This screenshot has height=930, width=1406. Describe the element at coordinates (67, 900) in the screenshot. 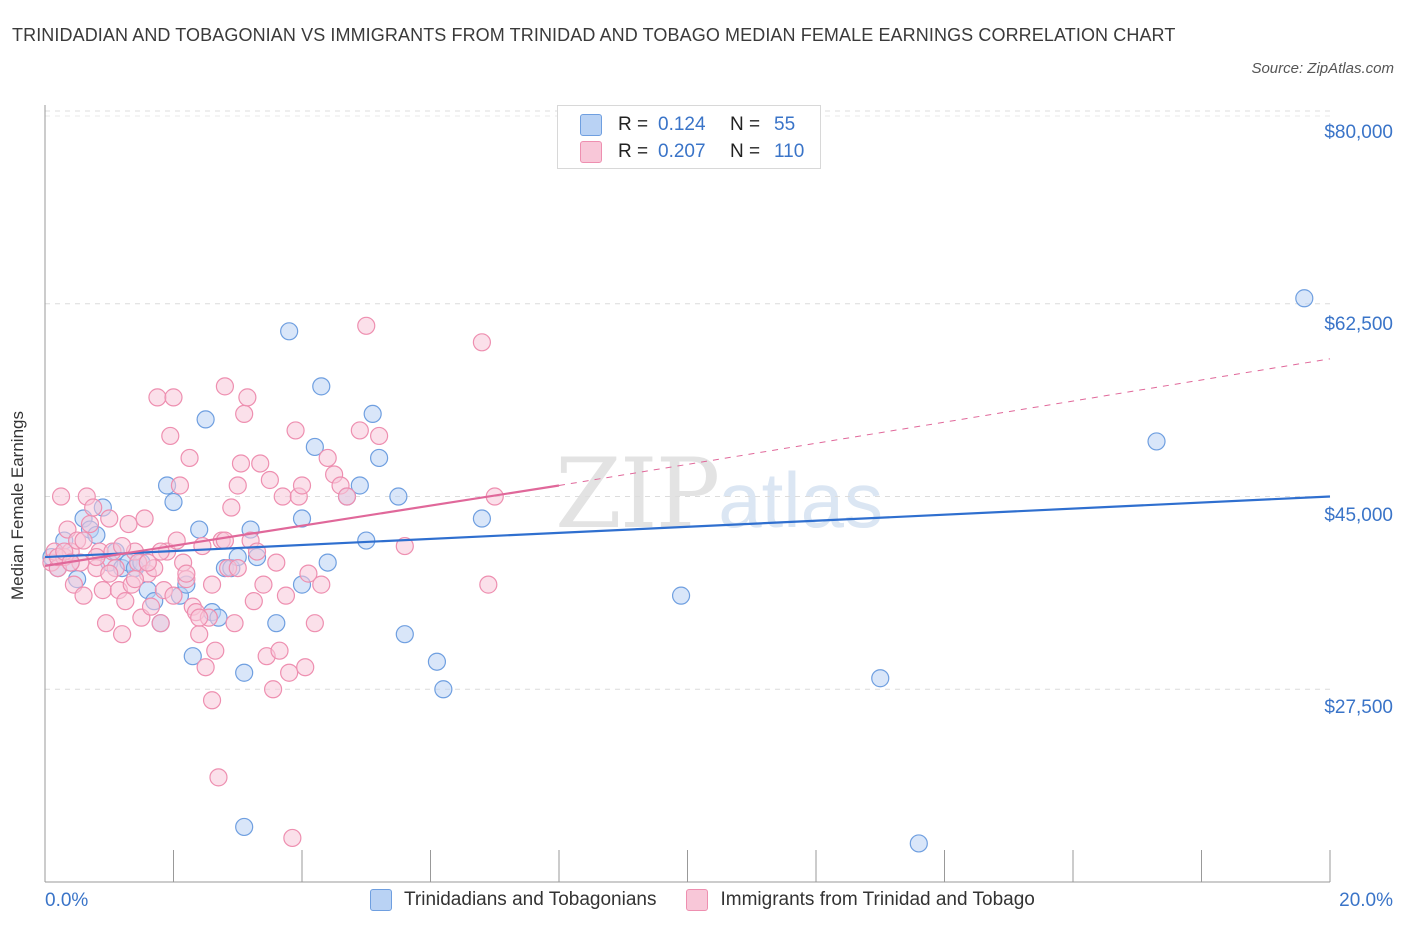

I see `x-tick-label-min: 0.0%` at that location.